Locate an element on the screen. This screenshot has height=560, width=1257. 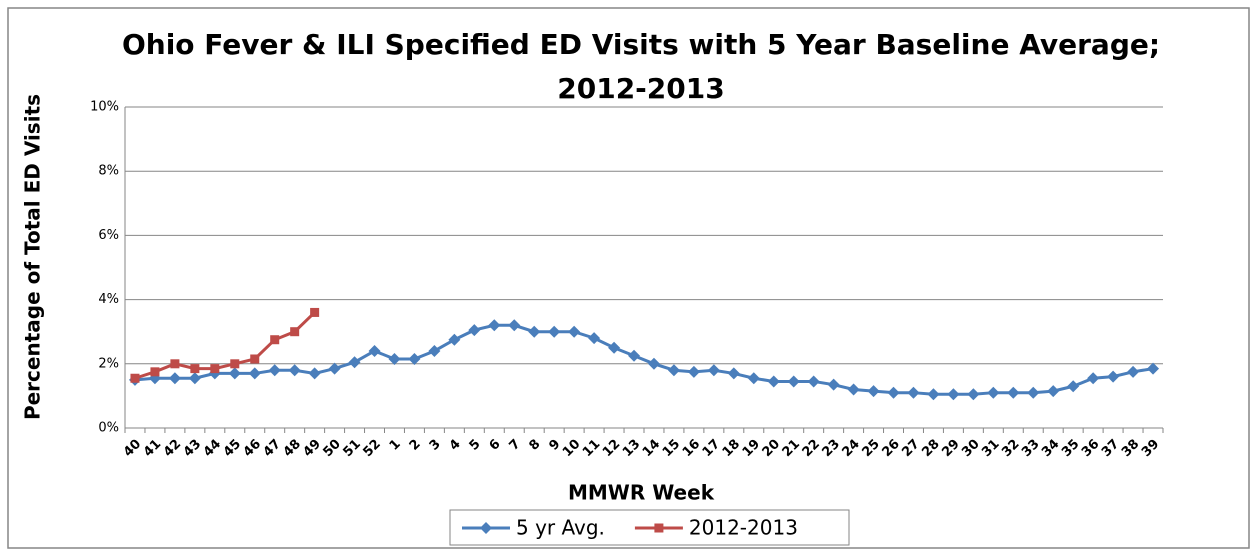
legend: 5 yr Avg. 2012-2013 is located at coordinates (649, 527).